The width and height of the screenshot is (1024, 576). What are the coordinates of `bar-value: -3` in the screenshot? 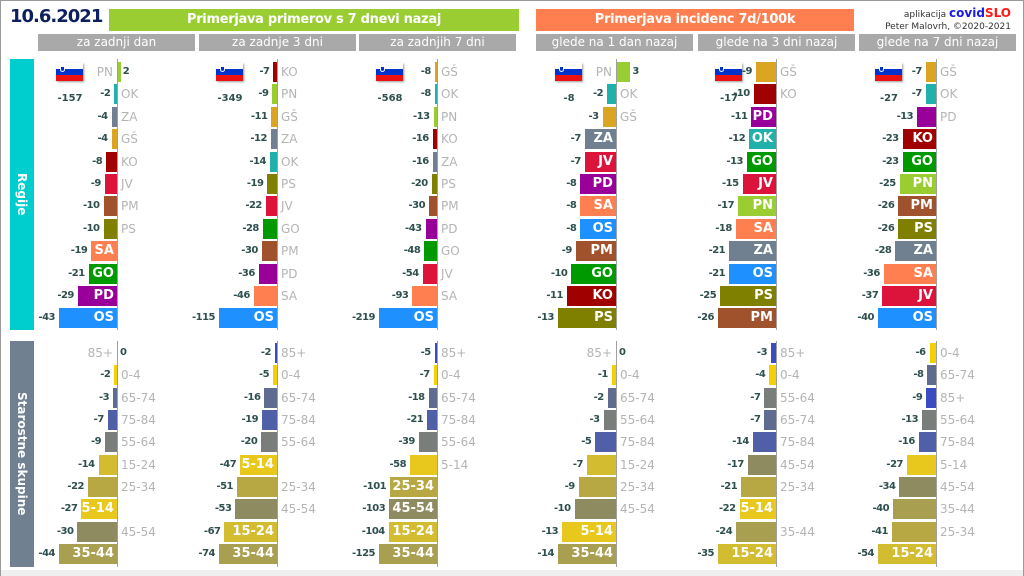 It's located at (104, 397).